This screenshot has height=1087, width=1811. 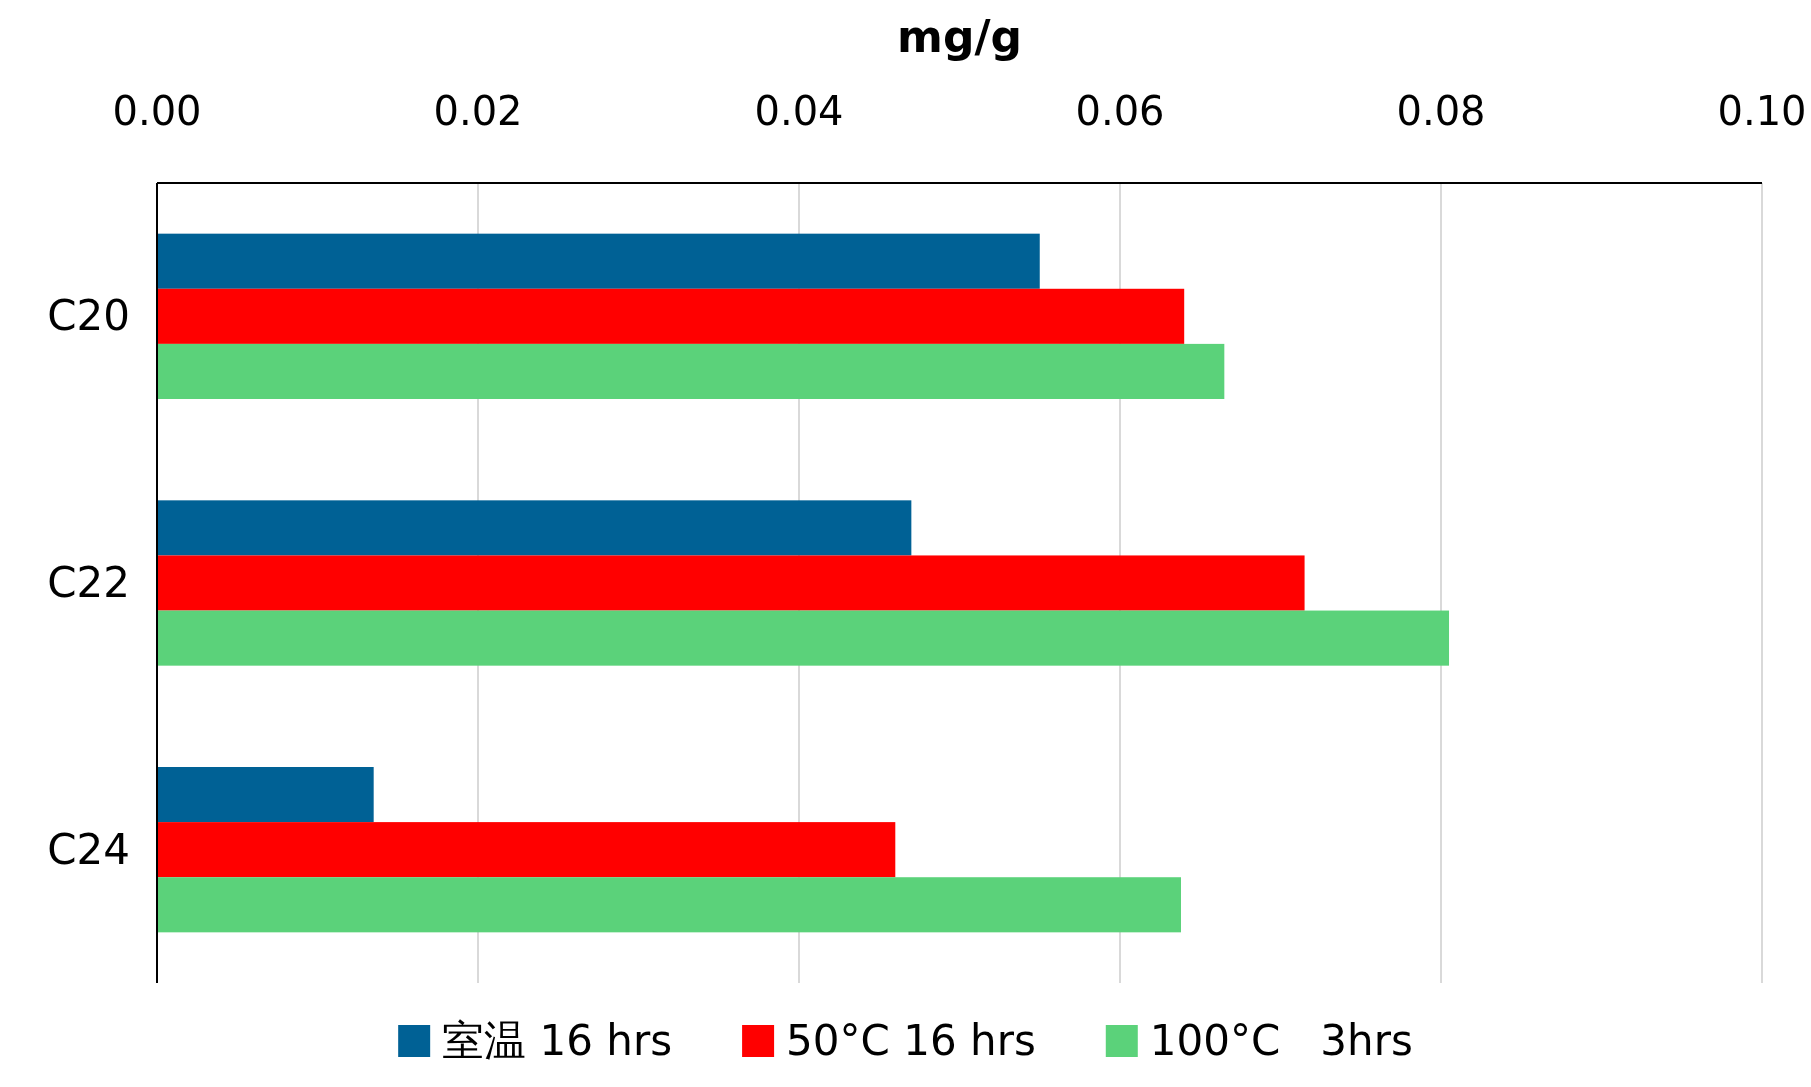 I want to click on x-tick-label: 0.04, so click(x=799, y=111).